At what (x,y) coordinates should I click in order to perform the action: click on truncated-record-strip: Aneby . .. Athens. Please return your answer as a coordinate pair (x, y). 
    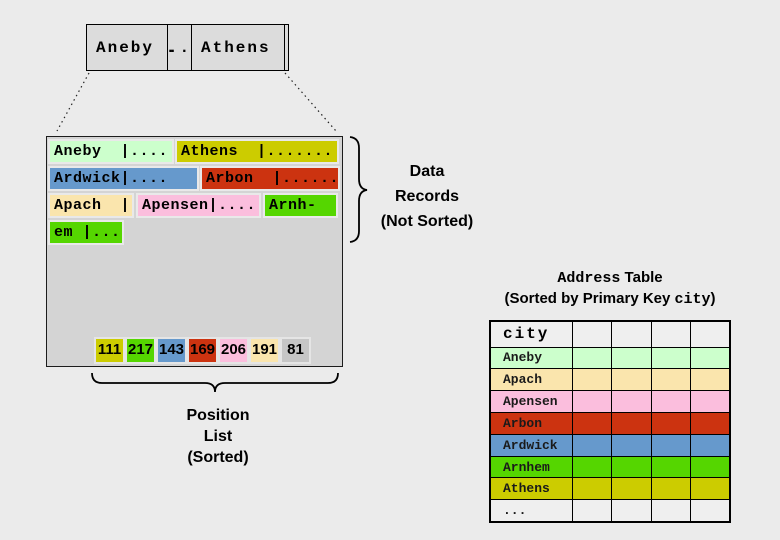
    Looking at the image, I should click on (187, 47).